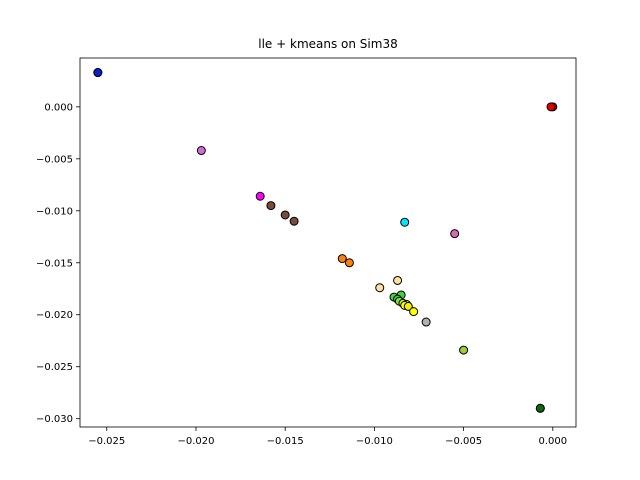  Describe the element at coordinates (54, 159) in the screenshot. I see `y-tick-label-1: −0.005` at that location.